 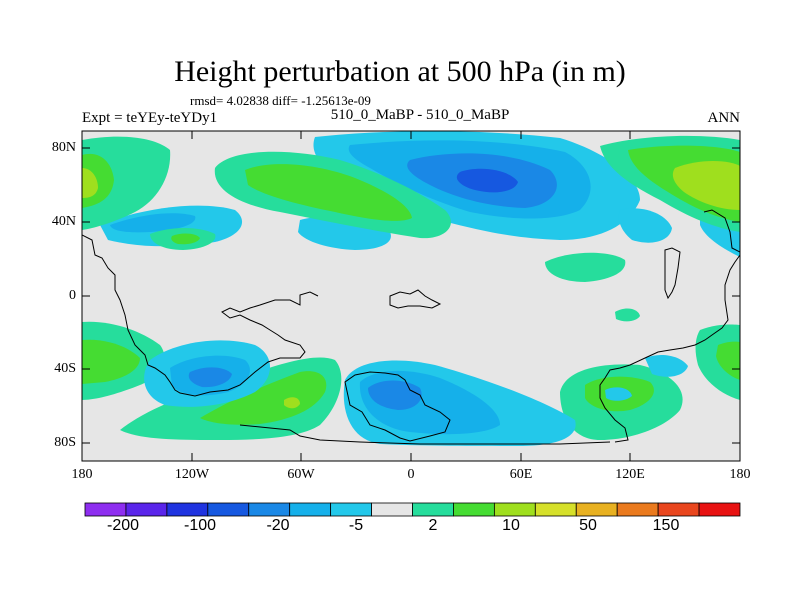 I want to click on coastline-africa-like, so click(x=397, y=406).